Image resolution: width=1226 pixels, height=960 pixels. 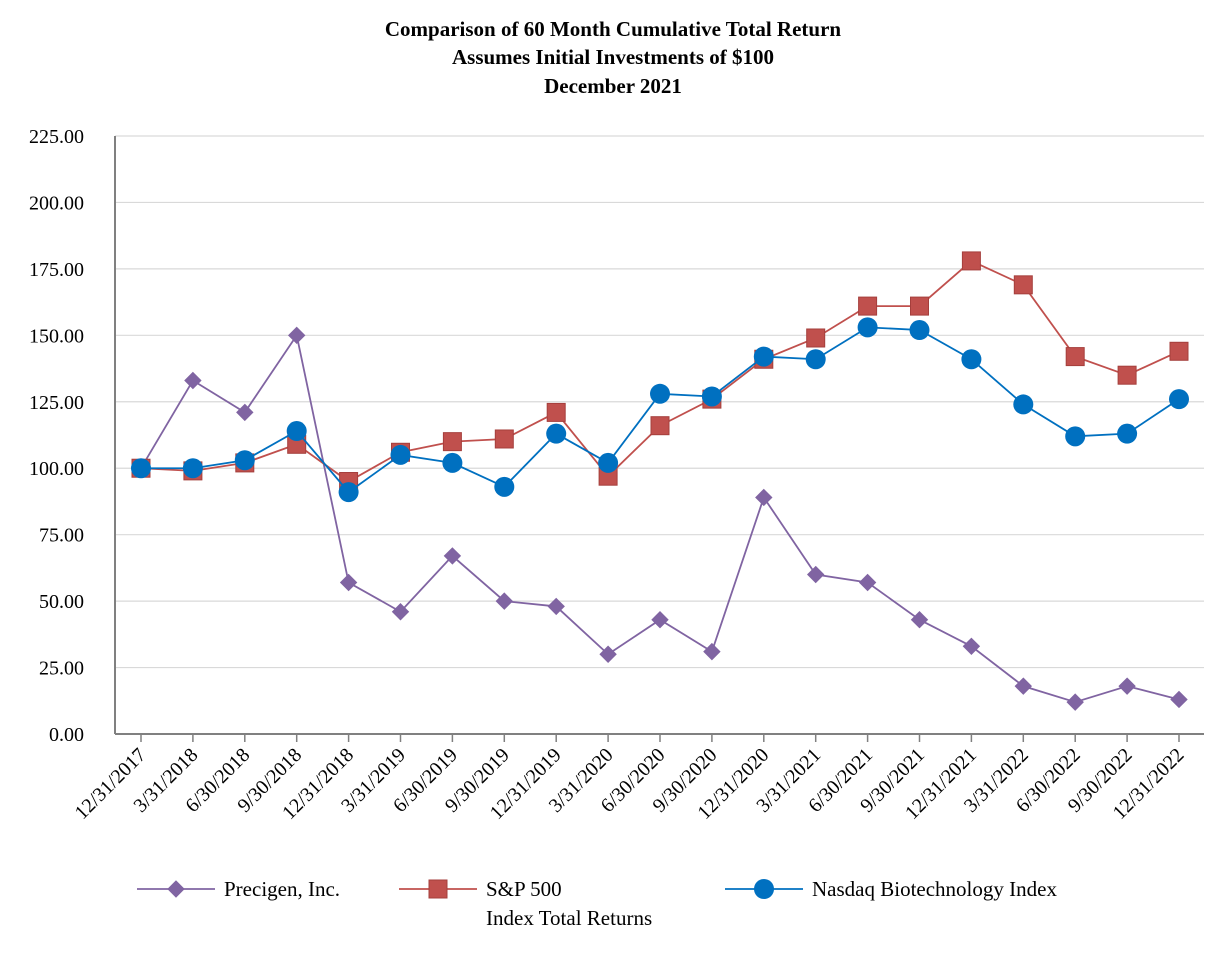 What do you see at coordinates (524, 889) in the screenshot?
I see `legend-label: S&P 500` at bounding box center [524, 889].